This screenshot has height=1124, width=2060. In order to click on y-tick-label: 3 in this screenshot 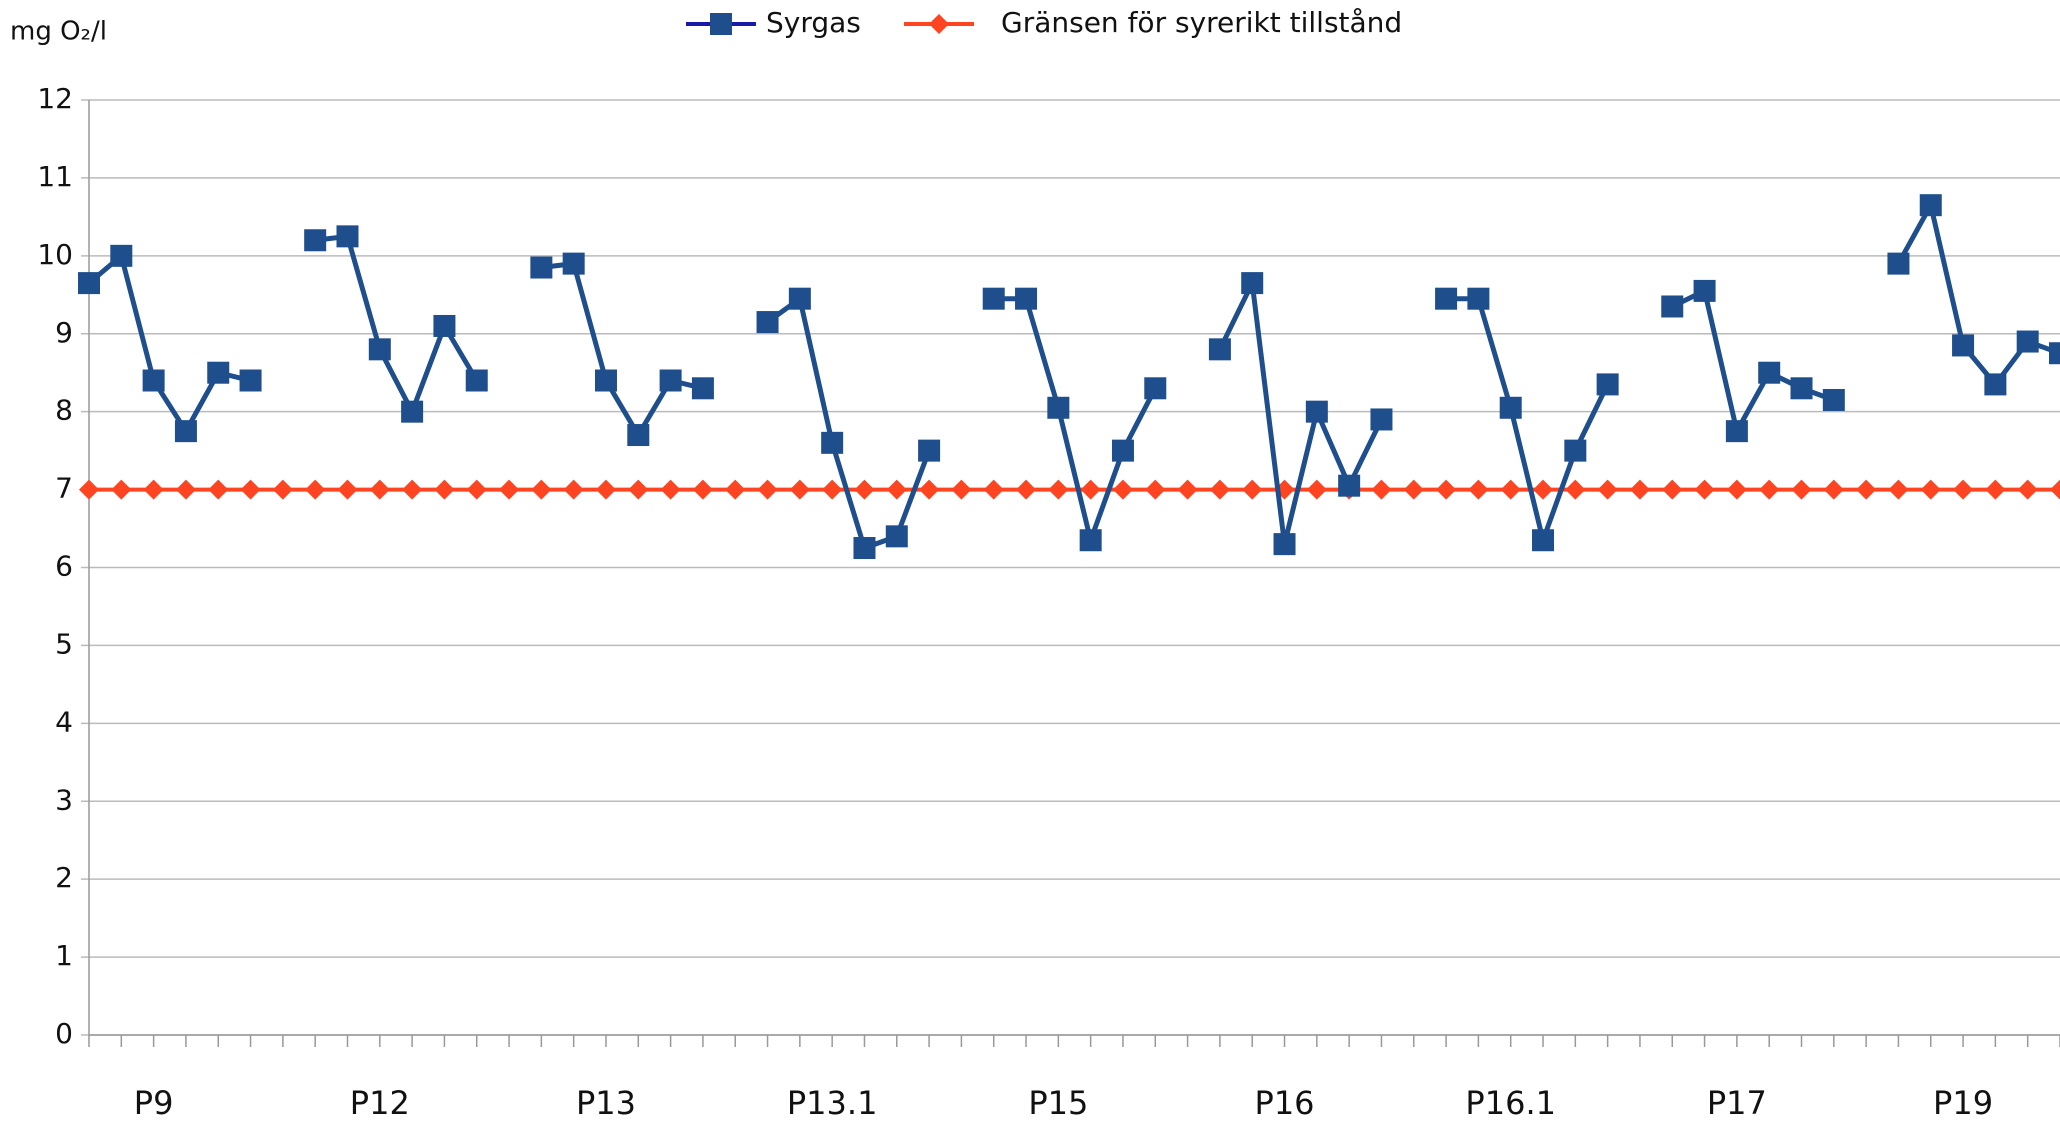, I will do `click(64, 799)`.